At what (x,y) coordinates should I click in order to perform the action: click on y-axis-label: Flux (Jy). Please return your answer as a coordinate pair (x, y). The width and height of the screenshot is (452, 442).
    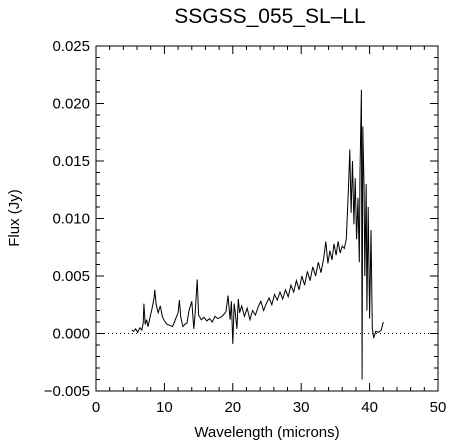
    Looking at the image, I should click on (14, 218).